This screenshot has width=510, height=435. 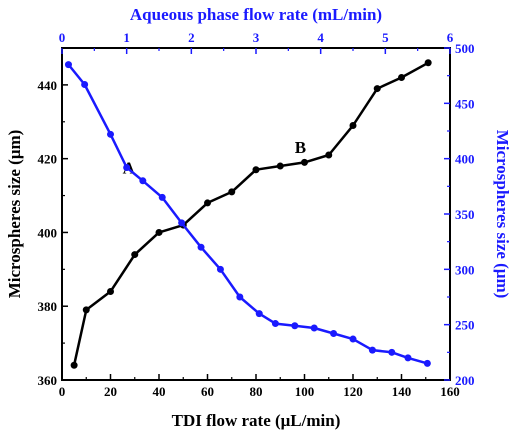 What do you see at coordinates (62, 37) in the screenshot?
I see `top-axis-tick-label: 0` at bounding box center [62, 37].